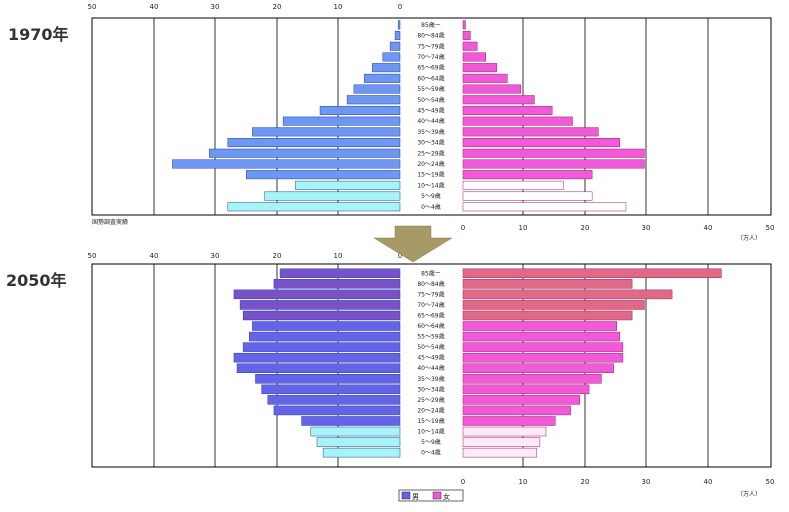  Describe the element at coordinates (430, 358) in the screenshot. I see `age-label-8: 45〜49歳` at that location.